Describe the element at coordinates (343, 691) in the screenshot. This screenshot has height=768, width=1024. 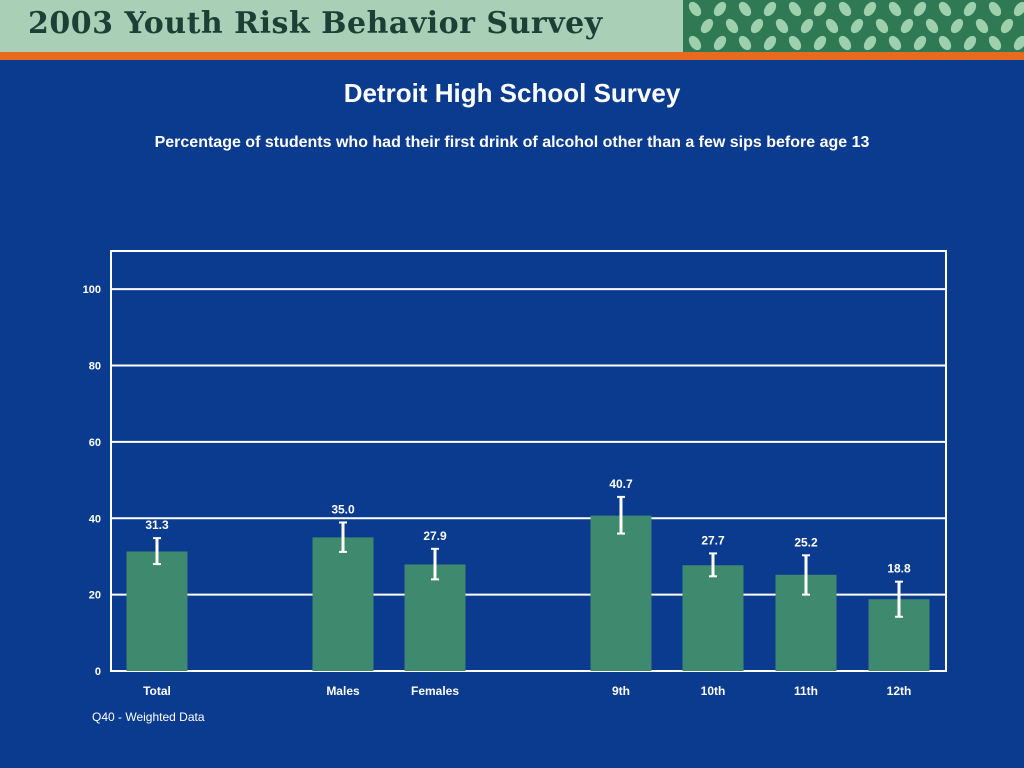
I see `x-tick-label: Males` at that location.